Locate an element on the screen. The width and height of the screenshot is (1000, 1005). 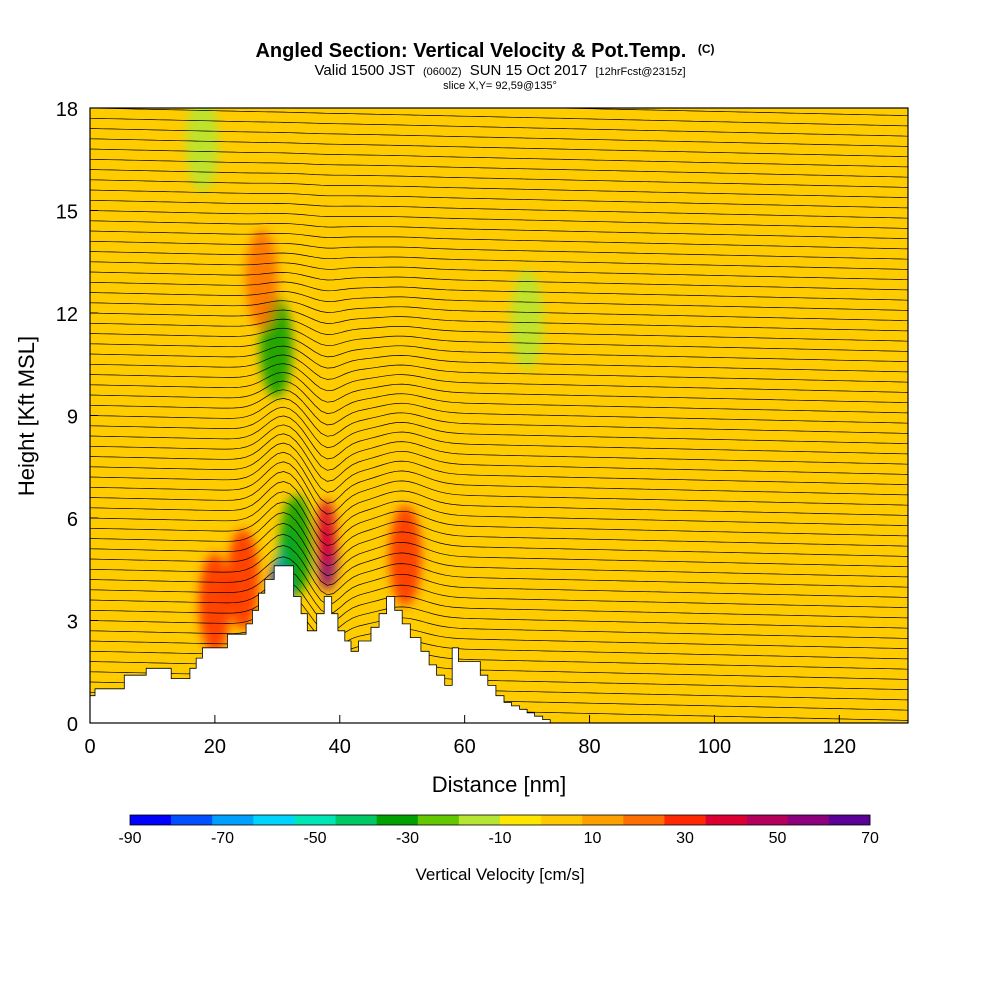
title-unit: (C) is located at coordinates (706, 49).